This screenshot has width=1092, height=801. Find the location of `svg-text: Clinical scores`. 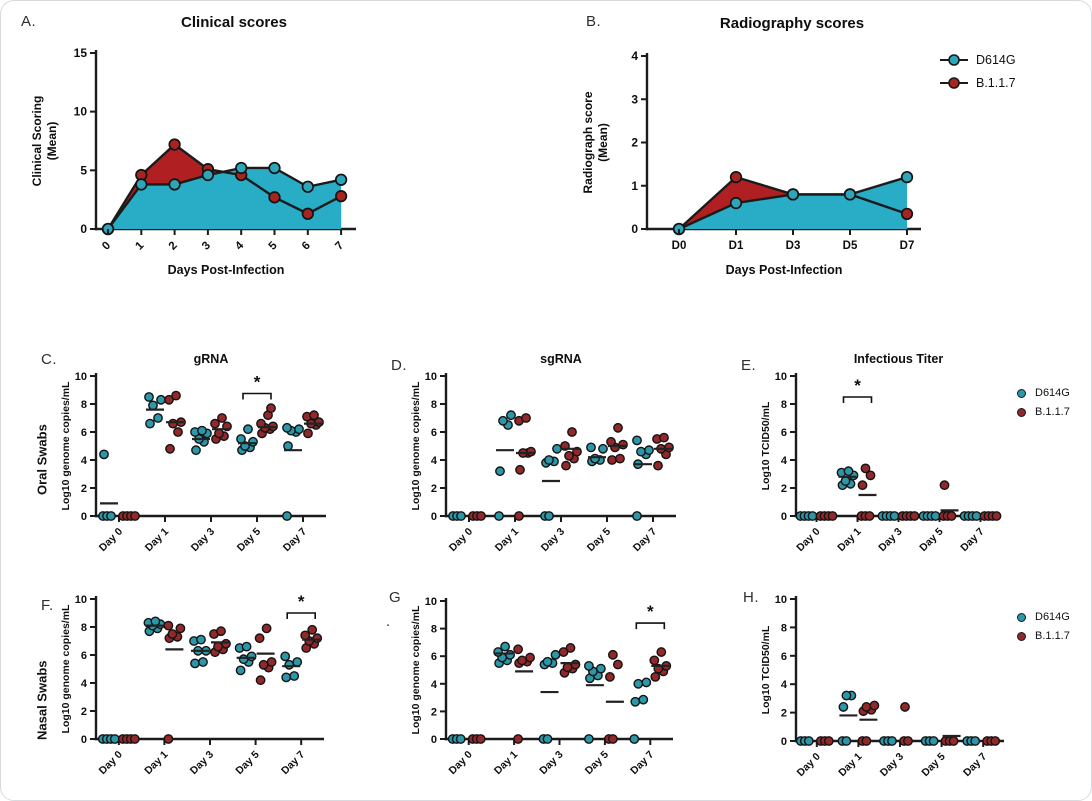

svg-text: Clinical scores is located at coordinates (234, 22).